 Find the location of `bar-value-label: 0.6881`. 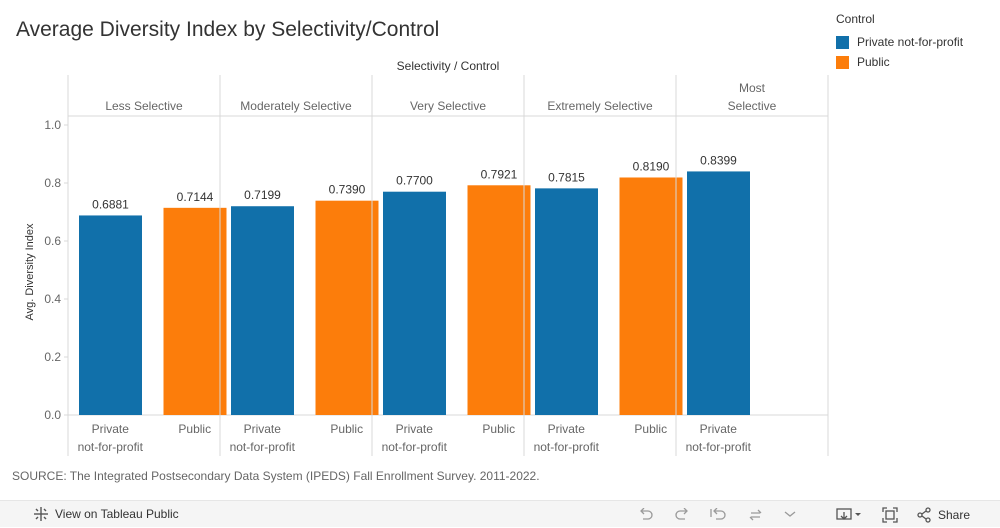

bar-value-label: 0.6881 is located at coordinates (110, 204).